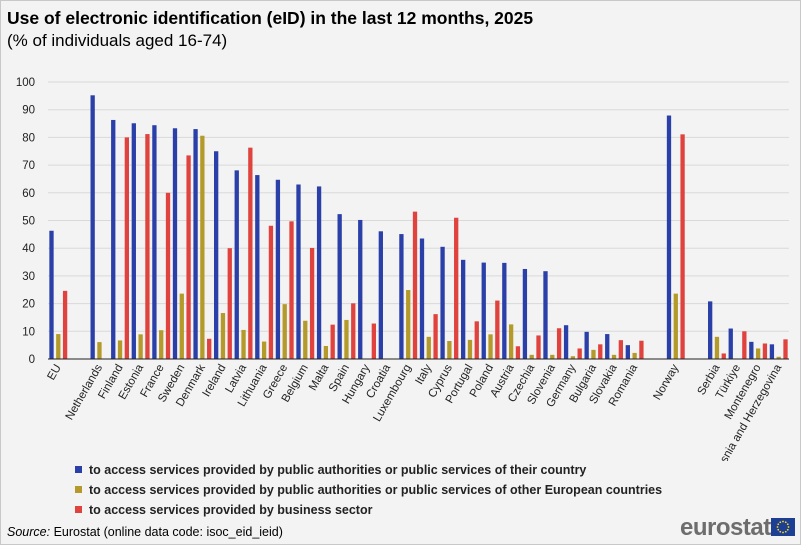 The width and height of the screenshot is (801, 545). Describe the element at coordinates (117, 40) in the screenshot. I see `chart-subtitle: (% of individuals aged 16-74)` at that location.